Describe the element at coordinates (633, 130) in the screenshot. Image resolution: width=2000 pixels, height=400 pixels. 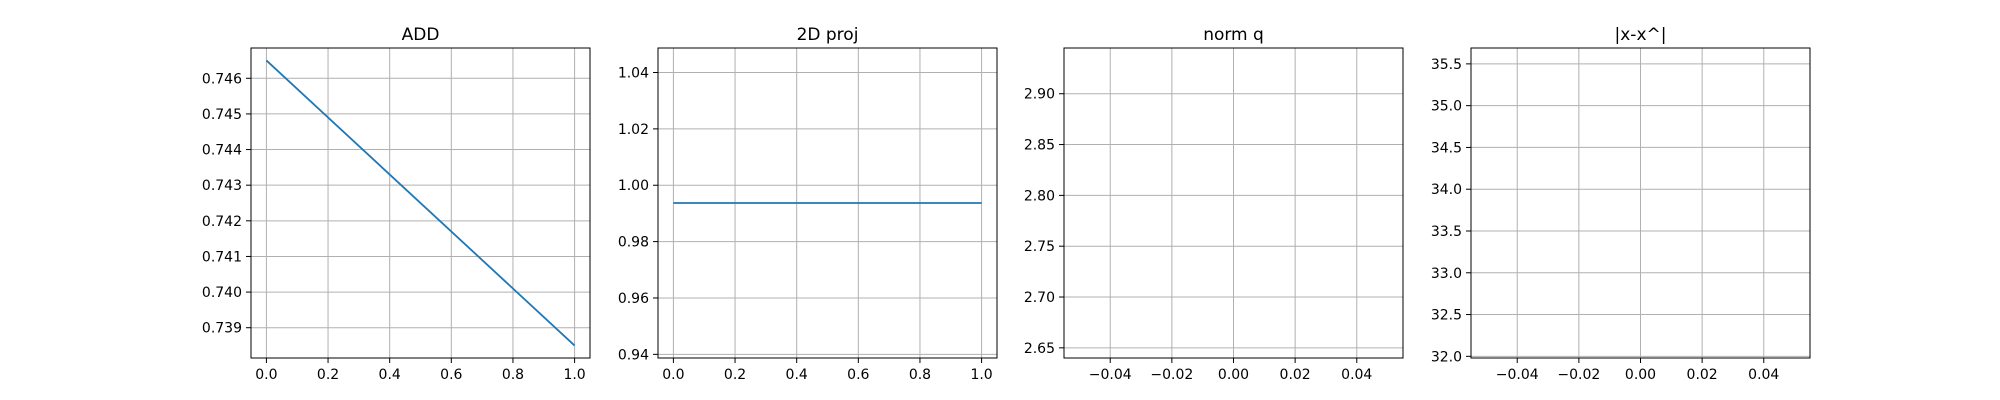
I see `y-tick-label: 1.02` at that location.